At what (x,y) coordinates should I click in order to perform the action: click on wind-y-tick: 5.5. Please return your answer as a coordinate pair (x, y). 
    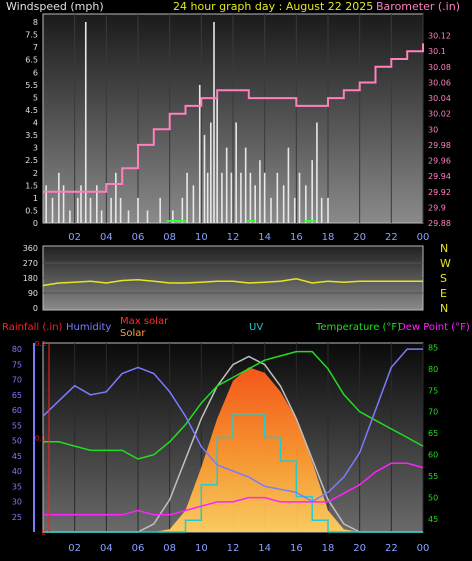
    Looking at the image, I should click on (31, 85).